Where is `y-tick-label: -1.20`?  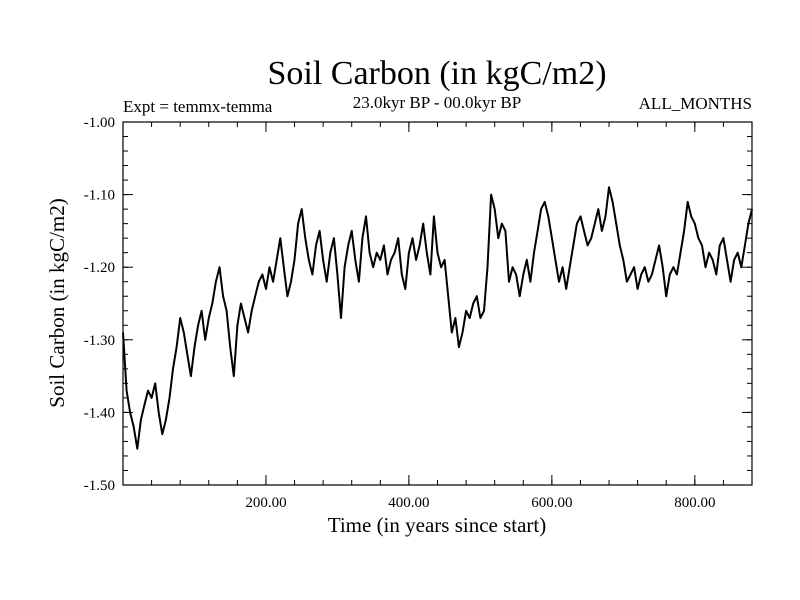
y-tick-label: -1.20 is located at coordinates (99, 268).